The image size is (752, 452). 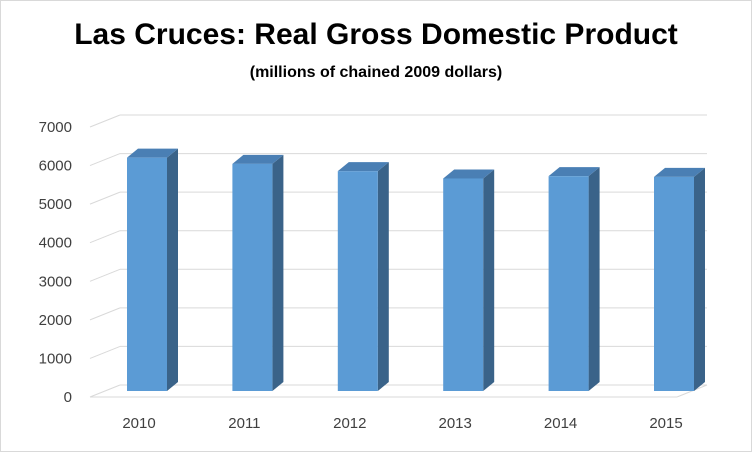 What do you see at coordinates (402, 423) in the screenshot?
I see `x-axis-tick-labels: 2010 2011 2012 2013 2014 2015` at bounding box center [402, 423].